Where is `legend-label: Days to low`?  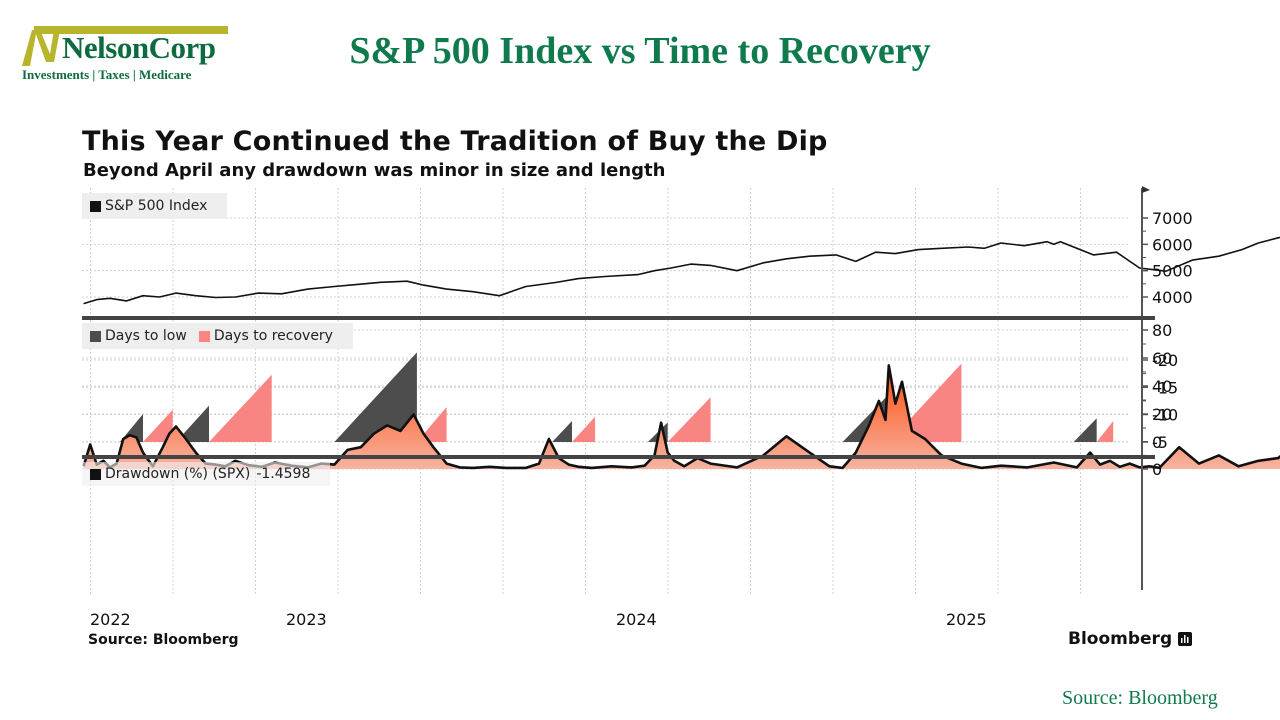 legend-label: Days to low is located at coordinates (146, 336).